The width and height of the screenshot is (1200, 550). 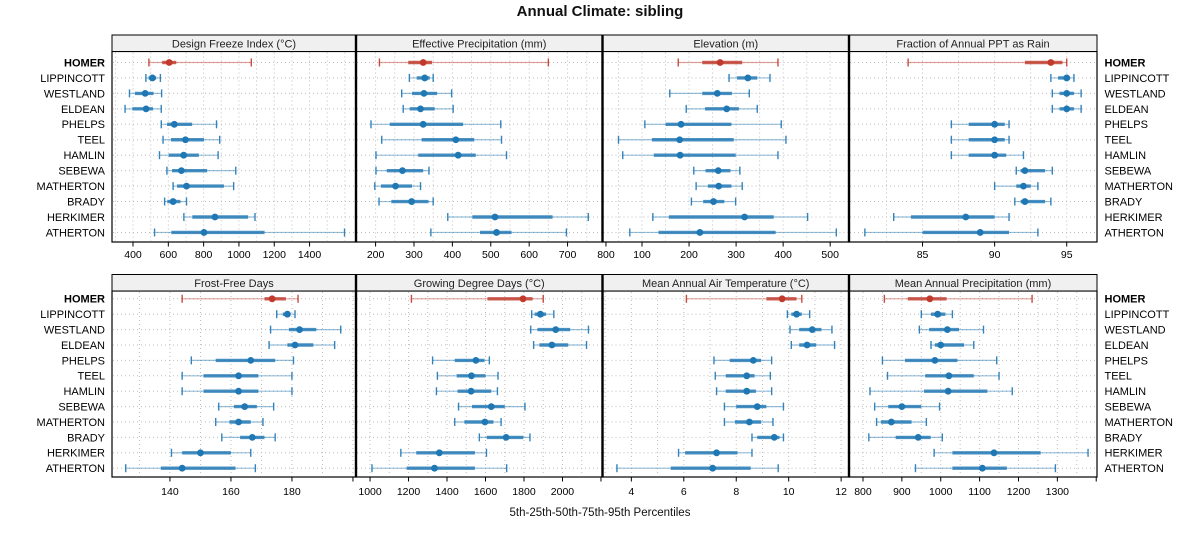 I want to click on category-label-left: HOMER, so click(x=84, y=63).